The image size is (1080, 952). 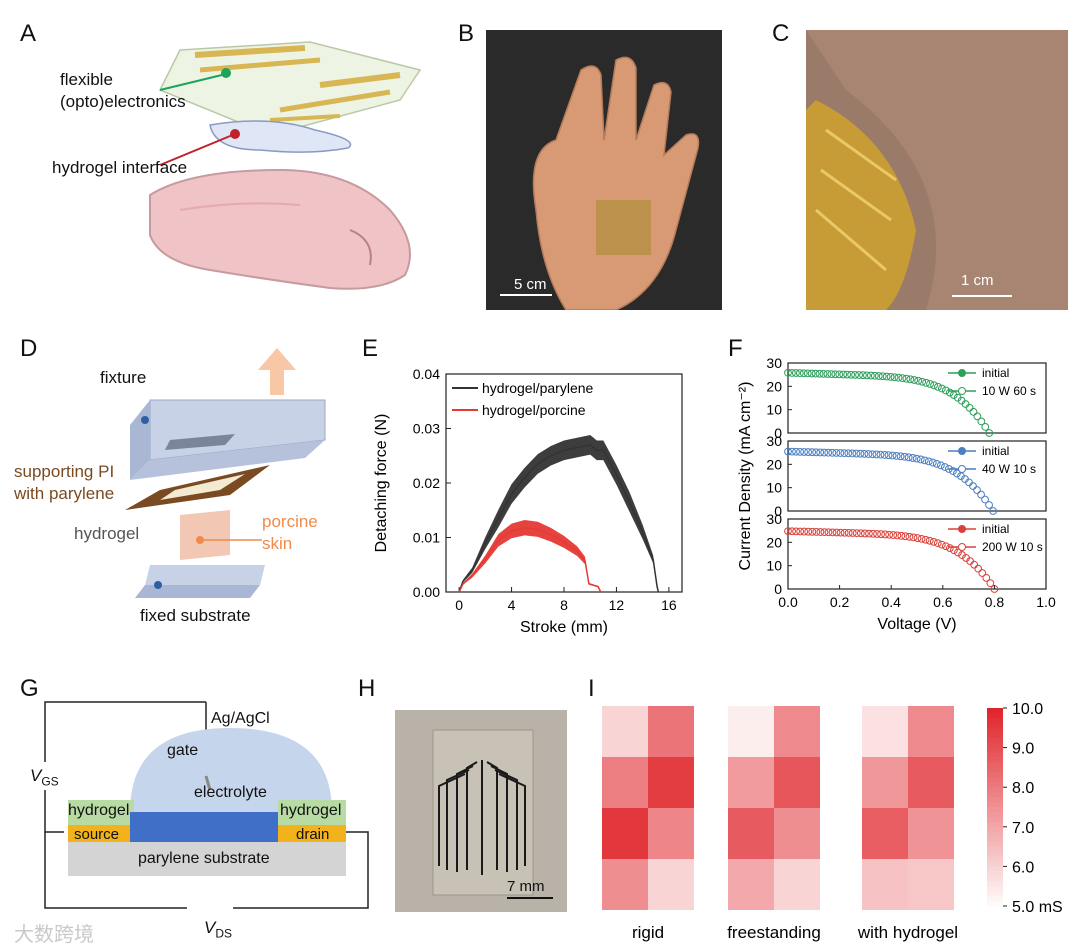 What do you see at coordinates (907, 932) in the screenshot?
I see `heatmap-label: with hydrogel` at bounding box center [907, 932].